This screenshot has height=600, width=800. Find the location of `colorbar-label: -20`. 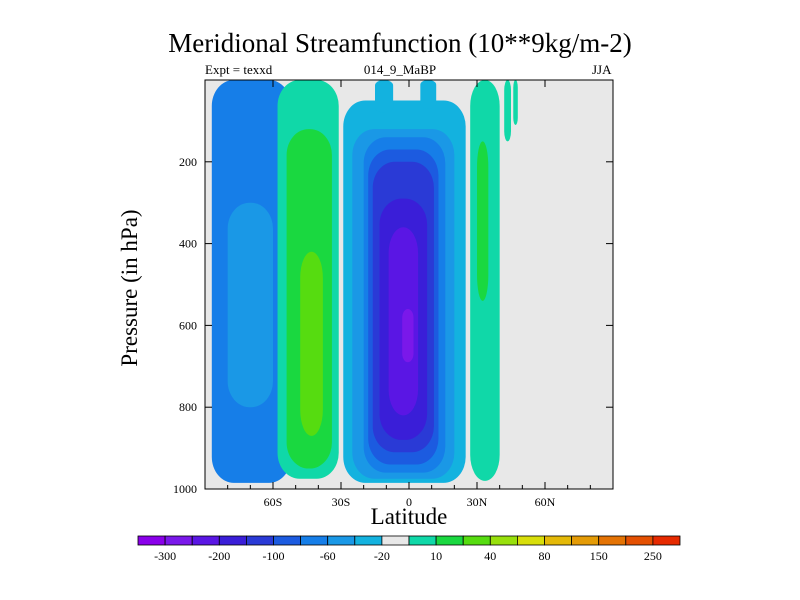

colorbar-label: -20 is located at coordinates (382, 556).